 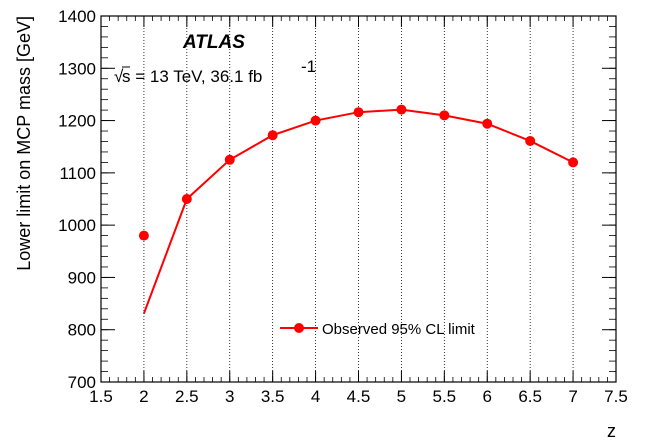 I want to click on x-tick-label: 1.5, so click(x=101, y=396).